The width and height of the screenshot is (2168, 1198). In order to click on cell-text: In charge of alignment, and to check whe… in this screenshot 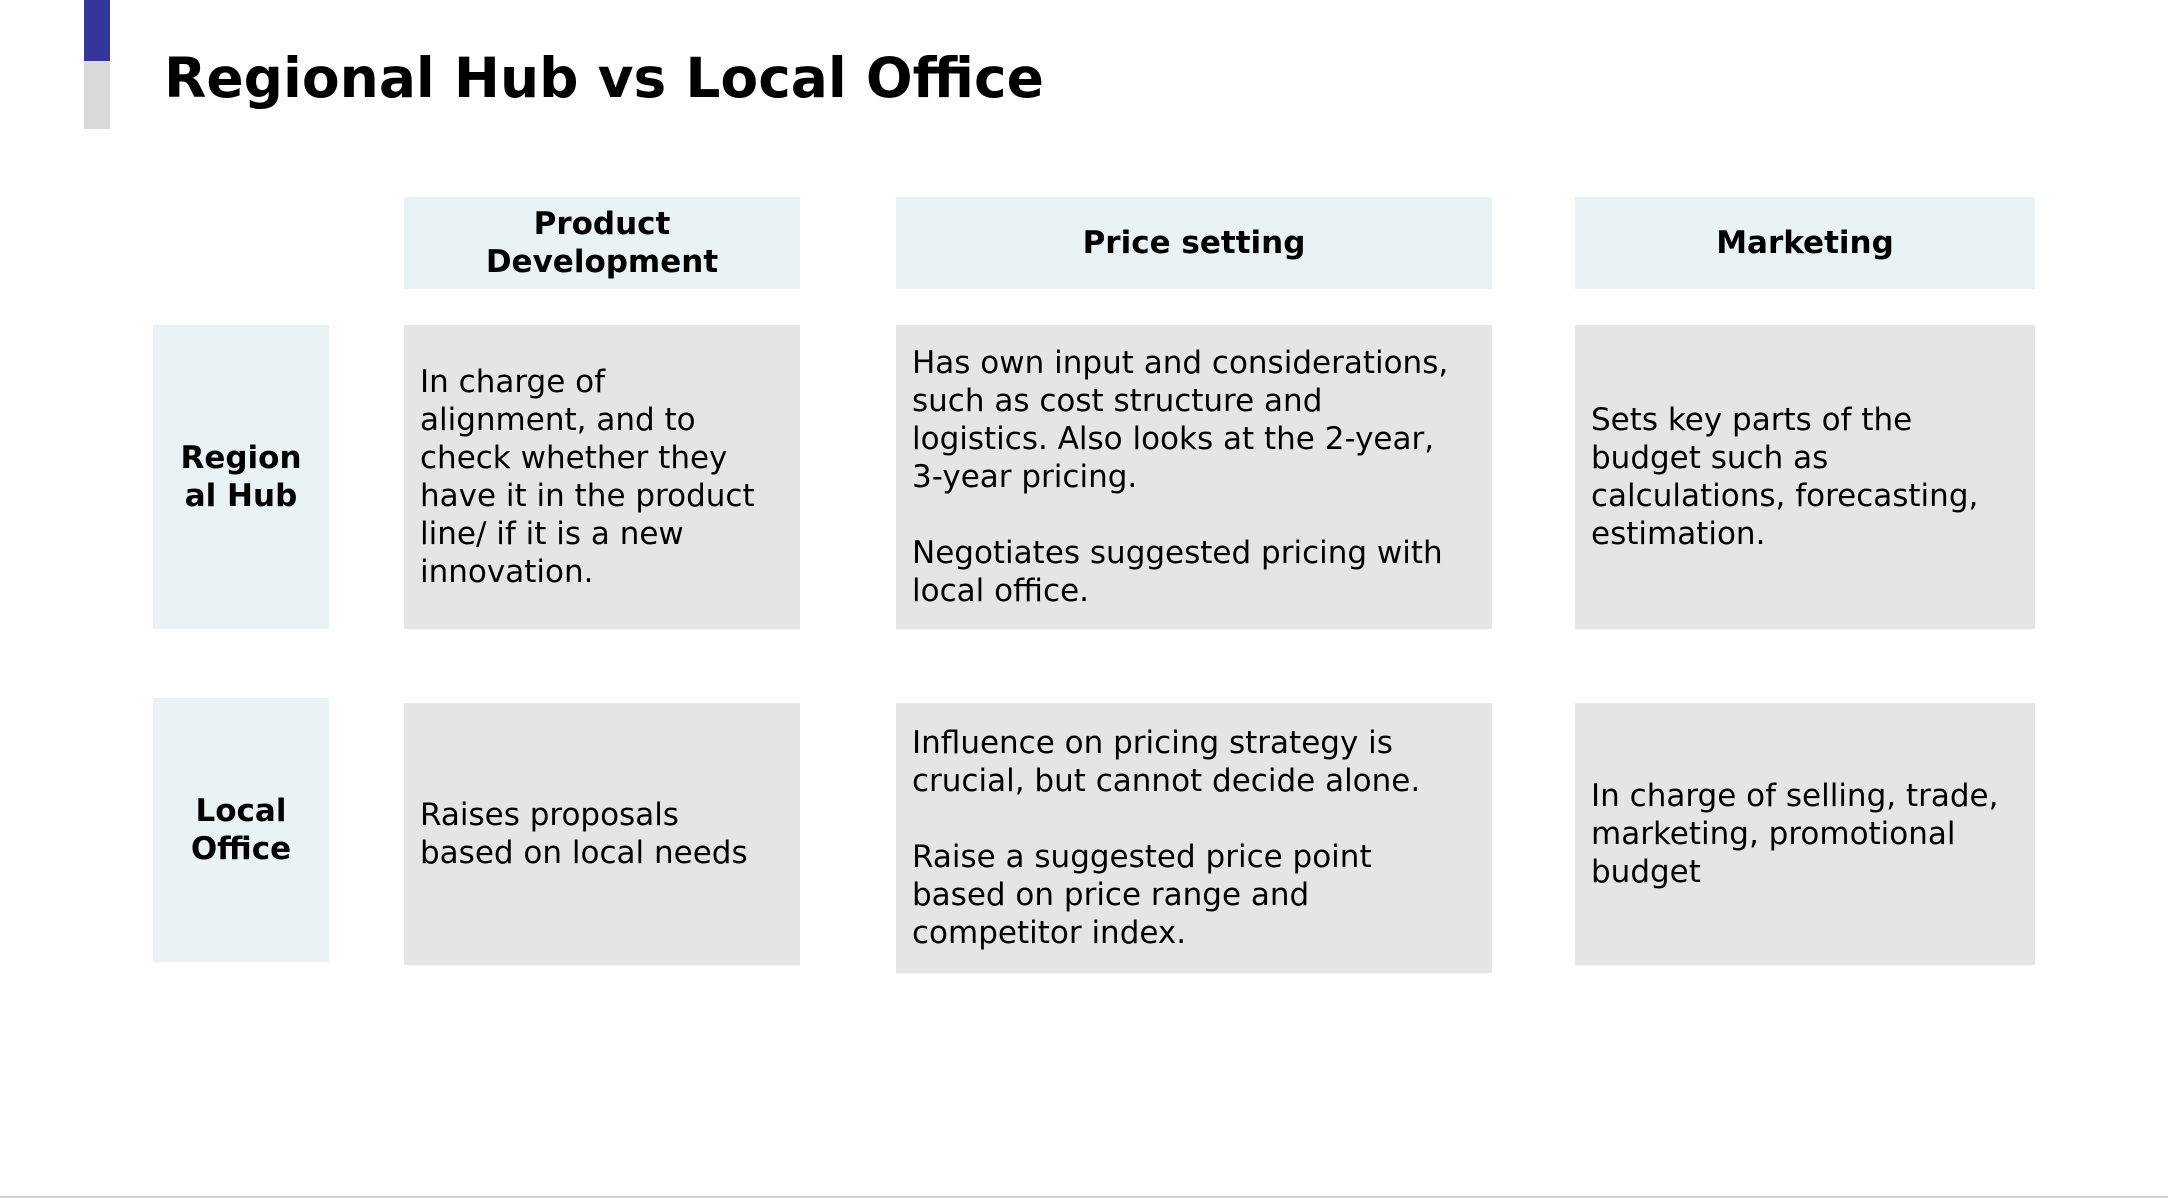, I will do `click(587, 477)`.